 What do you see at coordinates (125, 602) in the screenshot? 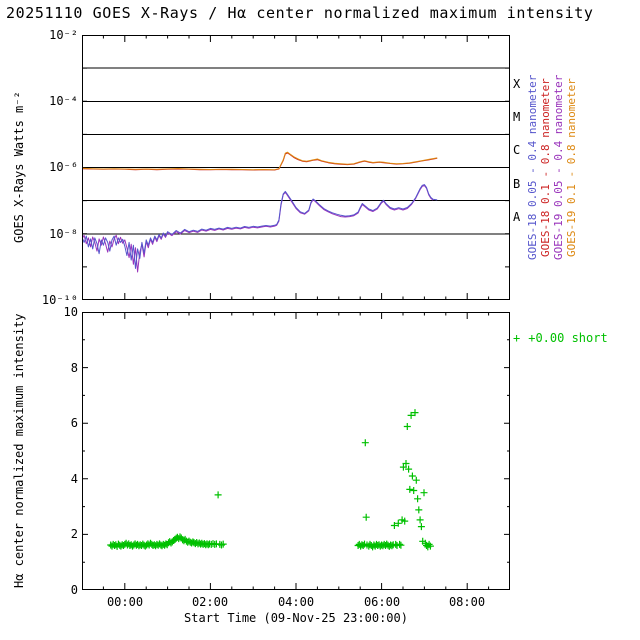
I see `x-tick-label: 00:00` at bounding box center [125, 602].